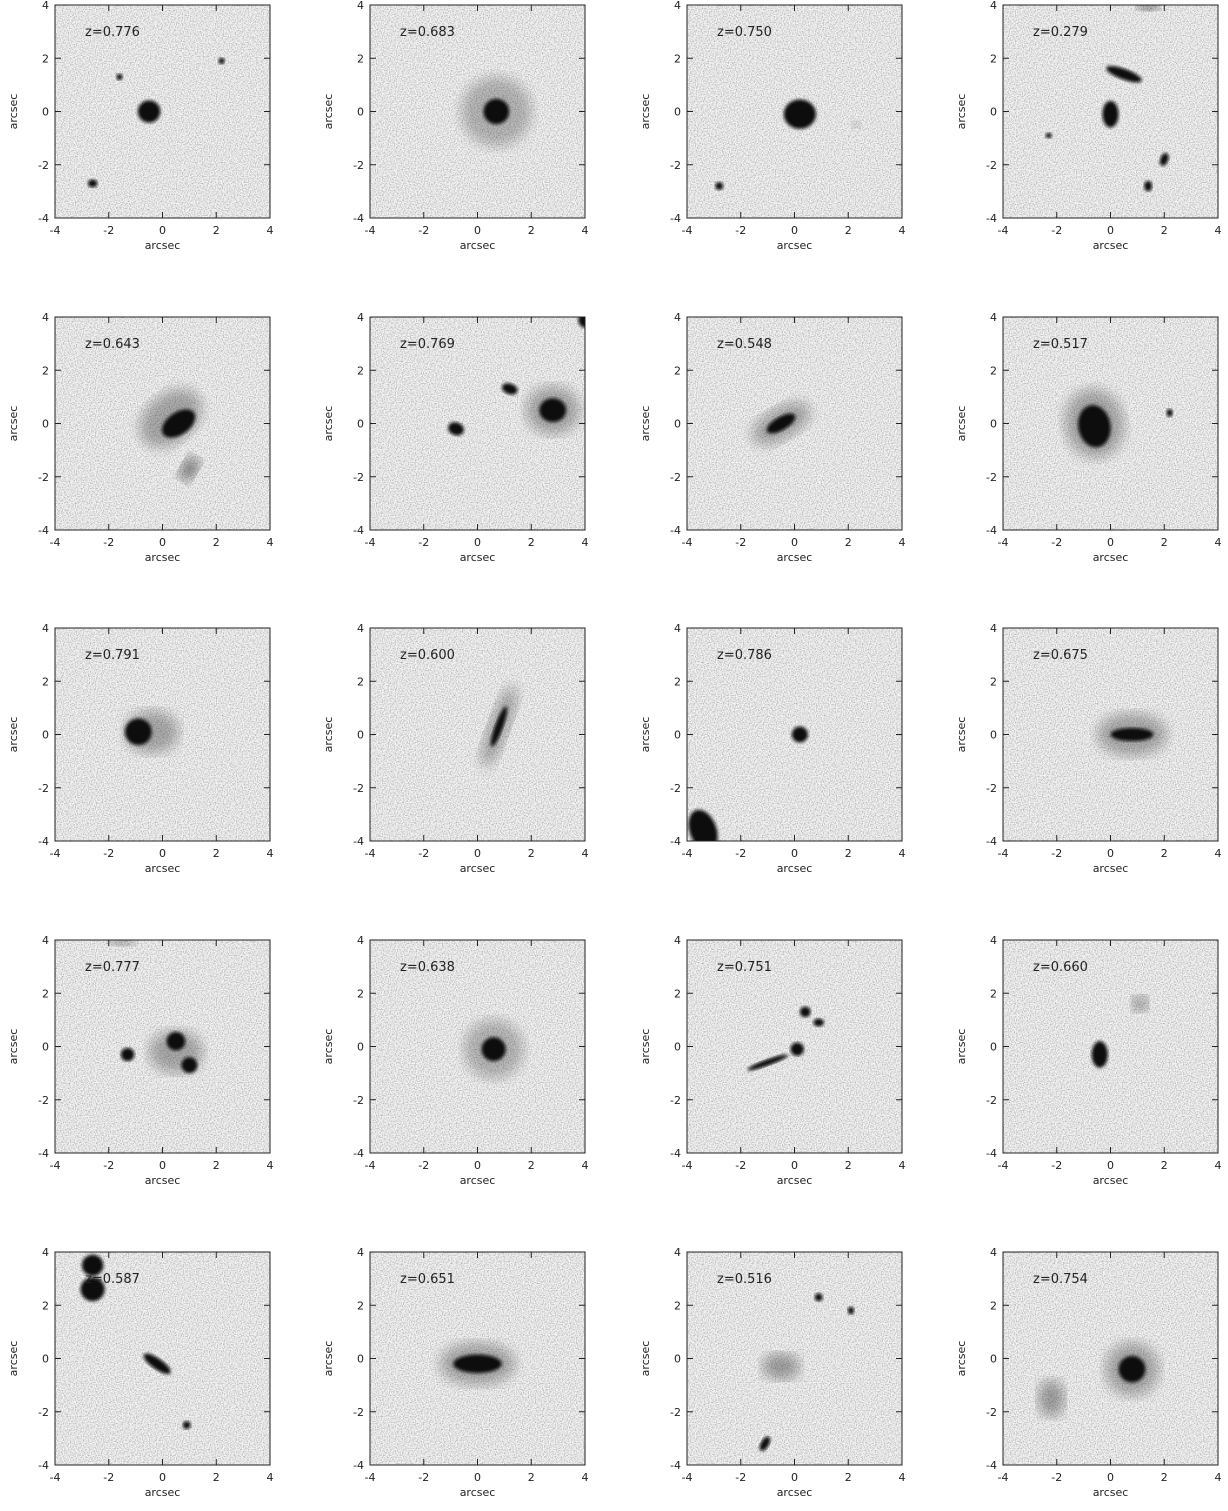  Describe the element at coordinates (455, 1060) in the screenshot. I see `panel: -4 -2 0 2 4 -4 -2 0 2 4 arcsec arcsec z=0.638` at that location.